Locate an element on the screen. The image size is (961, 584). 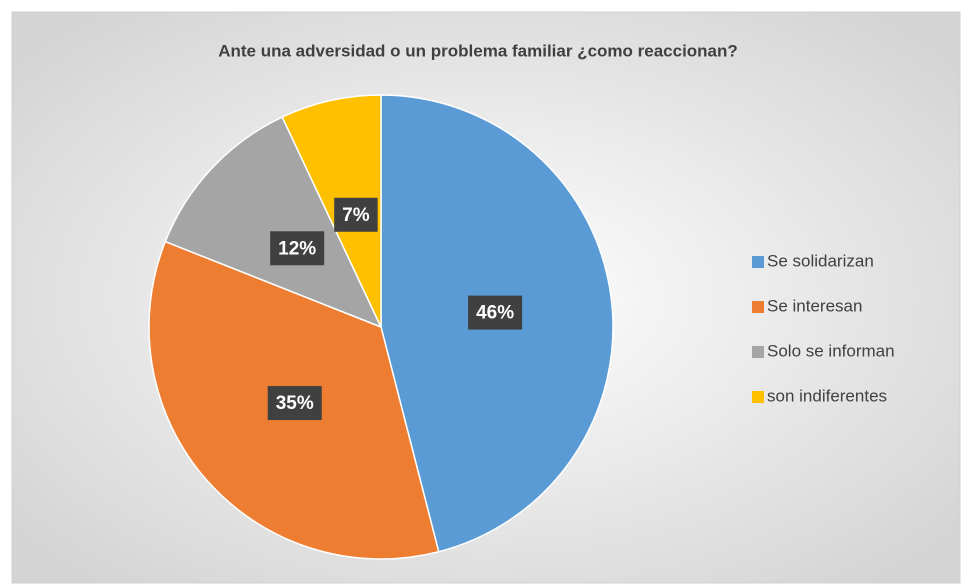
data-label-text: 46% is located at coordinates (495, 313).